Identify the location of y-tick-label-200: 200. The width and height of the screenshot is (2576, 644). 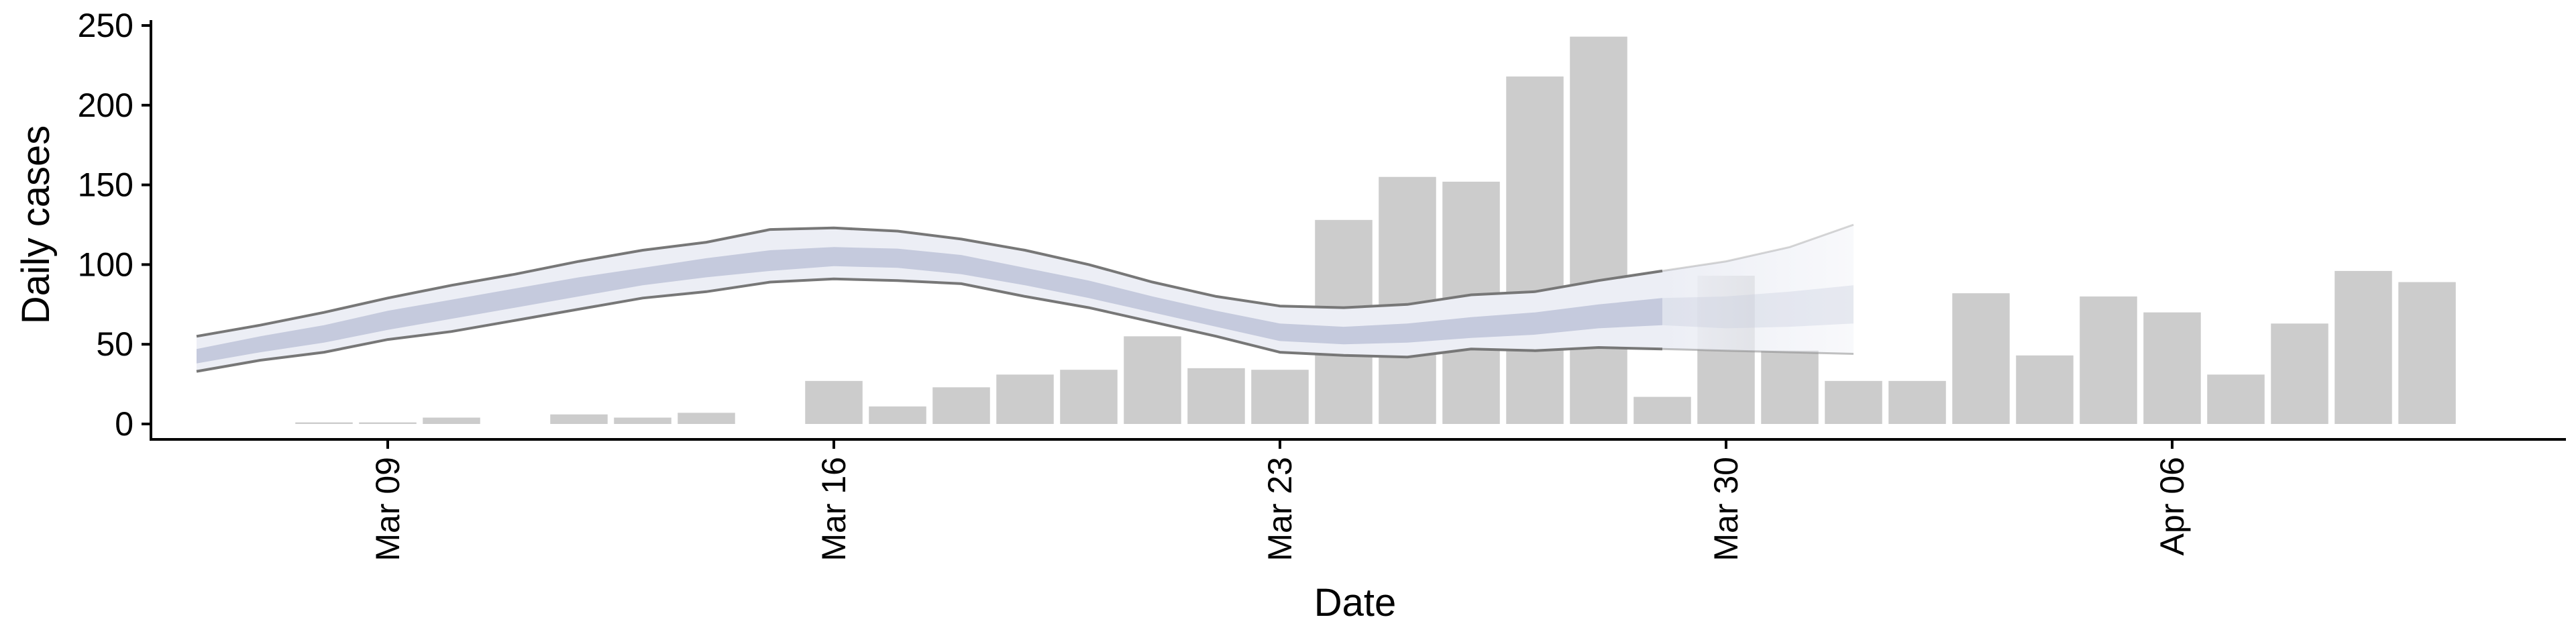
(105, 105).